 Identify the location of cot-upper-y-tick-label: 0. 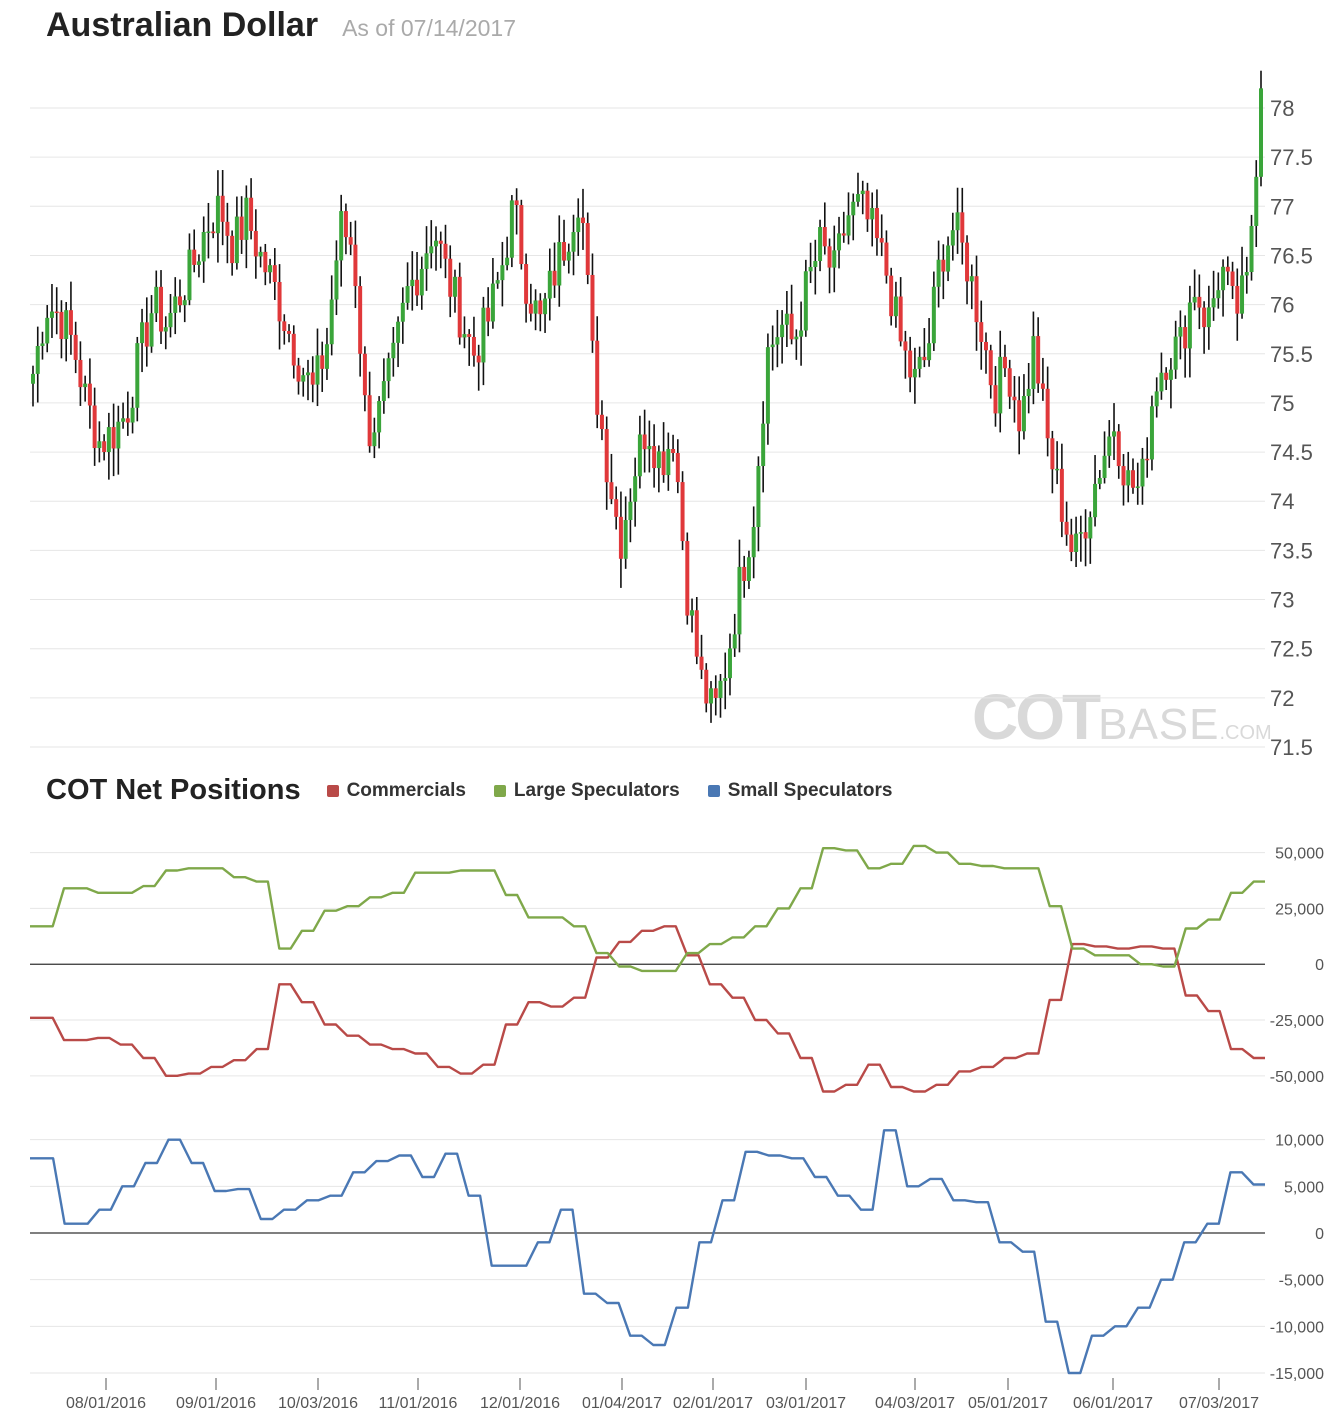
(1319, 965).